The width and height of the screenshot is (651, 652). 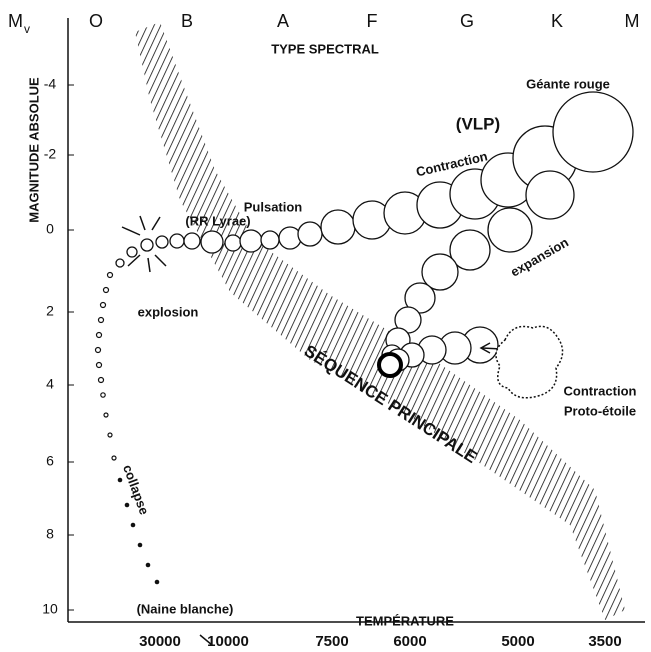 What do you see at coordinates (557, 21) in the screenshot?
I see `spectral-class: K` at bounding box center [557, 21].